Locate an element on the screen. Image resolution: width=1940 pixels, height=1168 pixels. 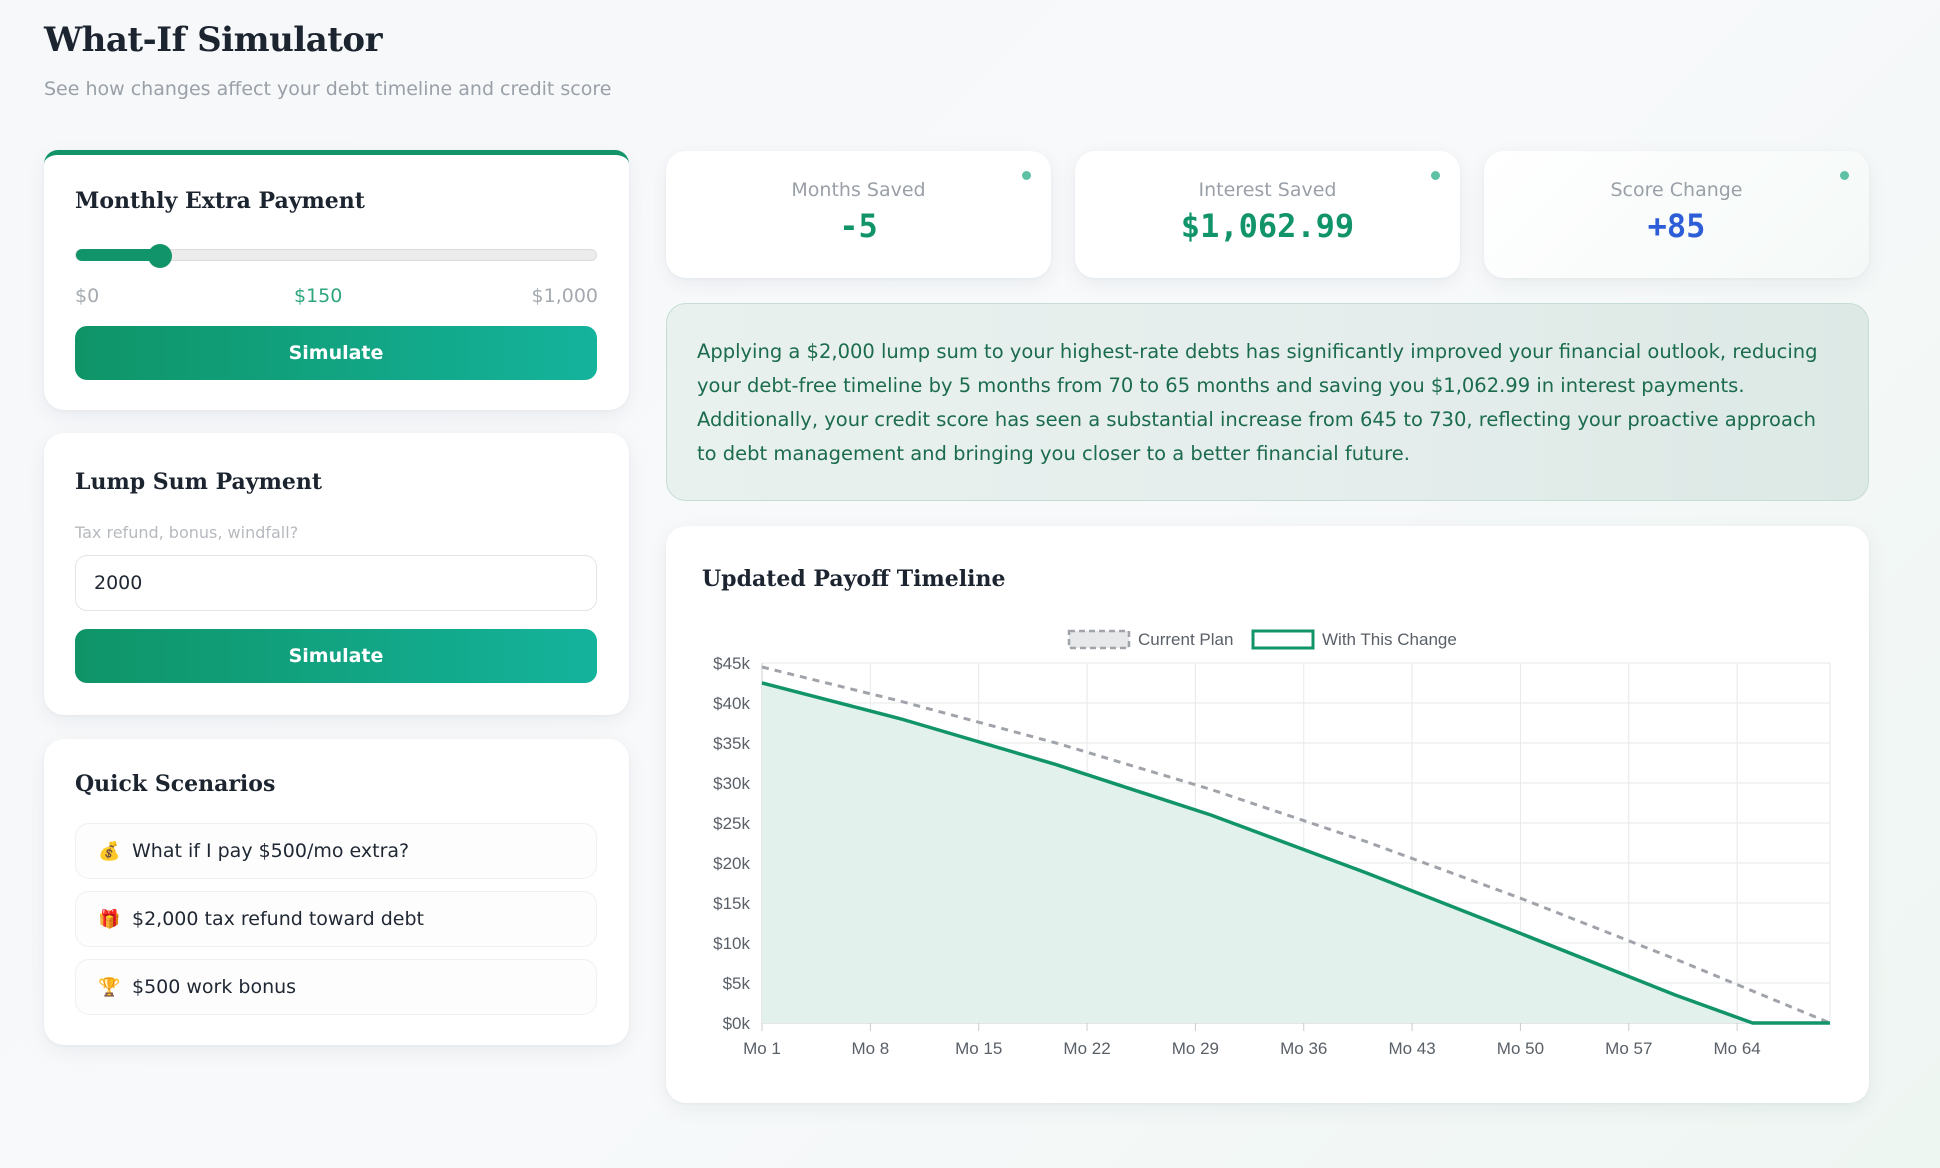
scenario-label: $500 work bonus is located at coordinates (214, 987).